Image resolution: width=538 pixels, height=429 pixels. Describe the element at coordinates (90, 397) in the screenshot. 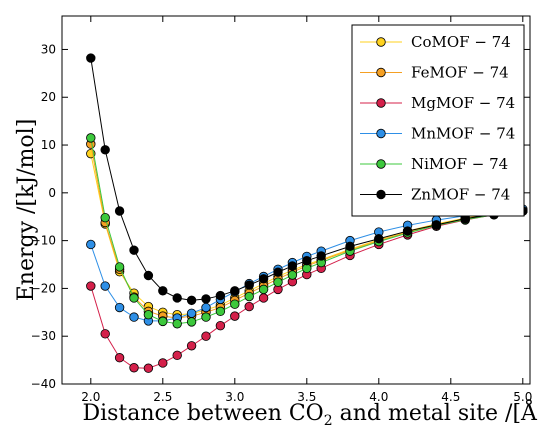

I see `x-tick-label: 2.0` at that location.